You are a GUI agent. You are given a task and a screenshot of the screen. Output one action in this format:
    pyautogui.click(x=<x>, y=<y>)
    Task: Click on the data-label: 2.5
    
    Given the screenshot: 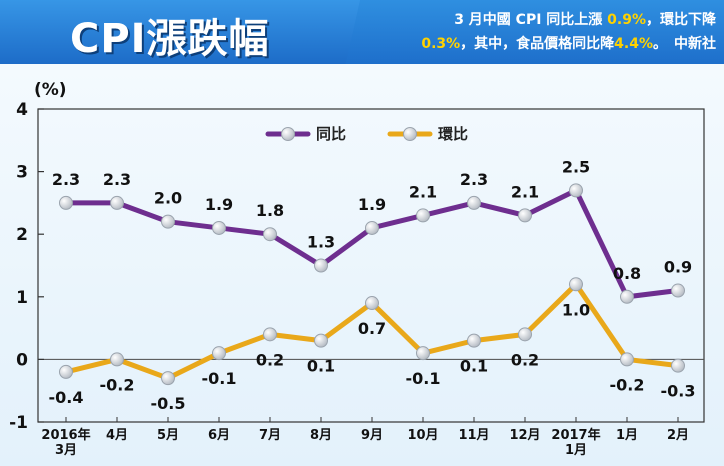 What is the action you would take?
    pyautogui.click(x=576, y=166)
    